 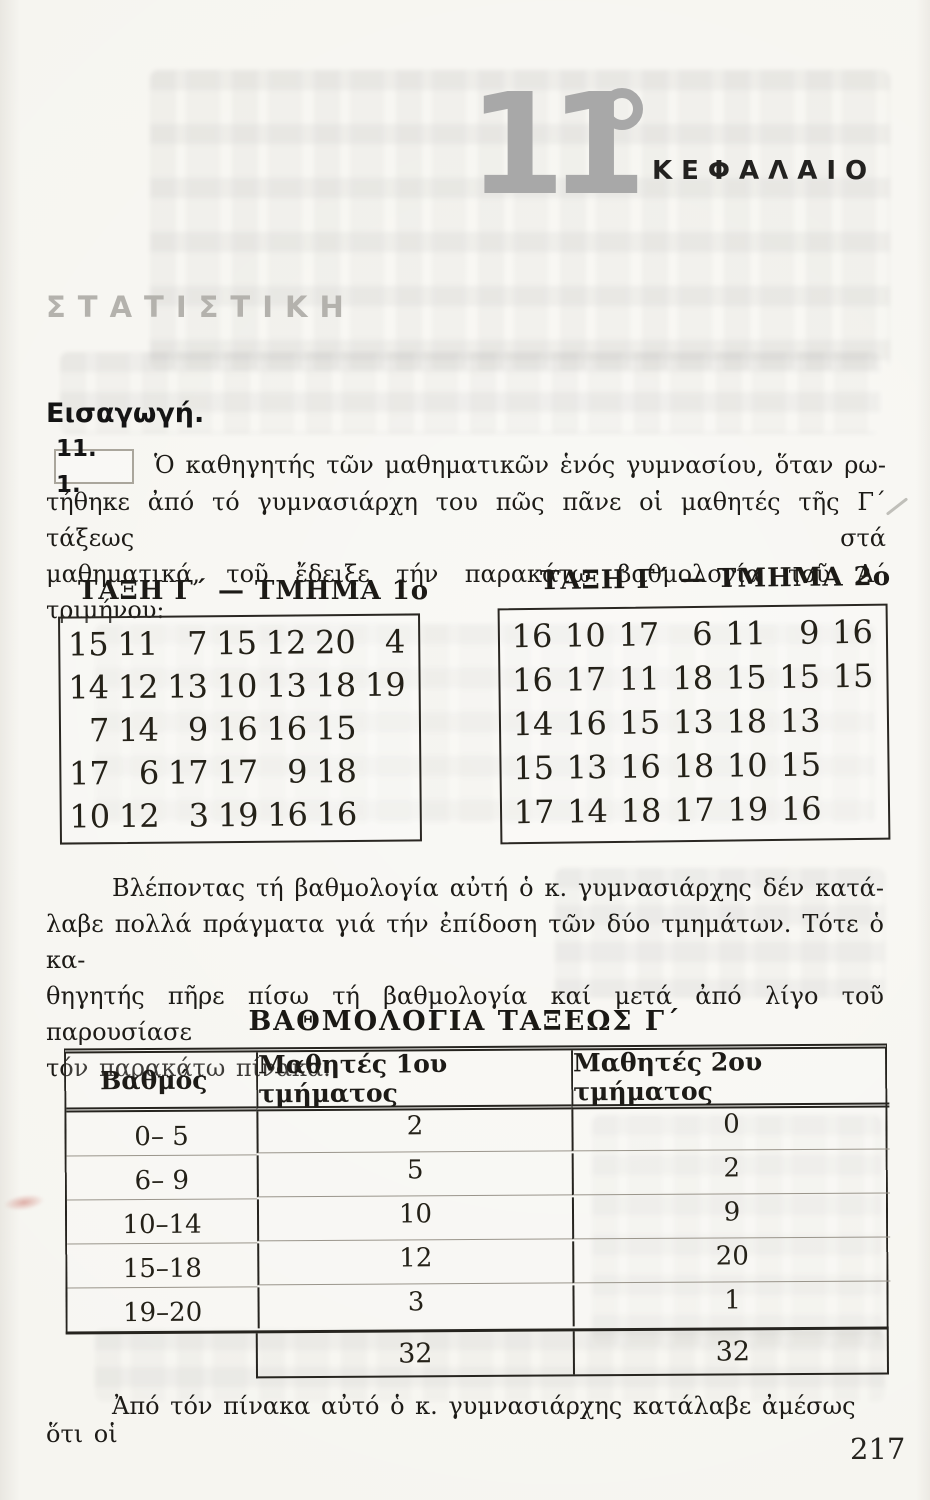 I want to click on chapter-ordinal-ring-icon, so click(x=622, y=109).